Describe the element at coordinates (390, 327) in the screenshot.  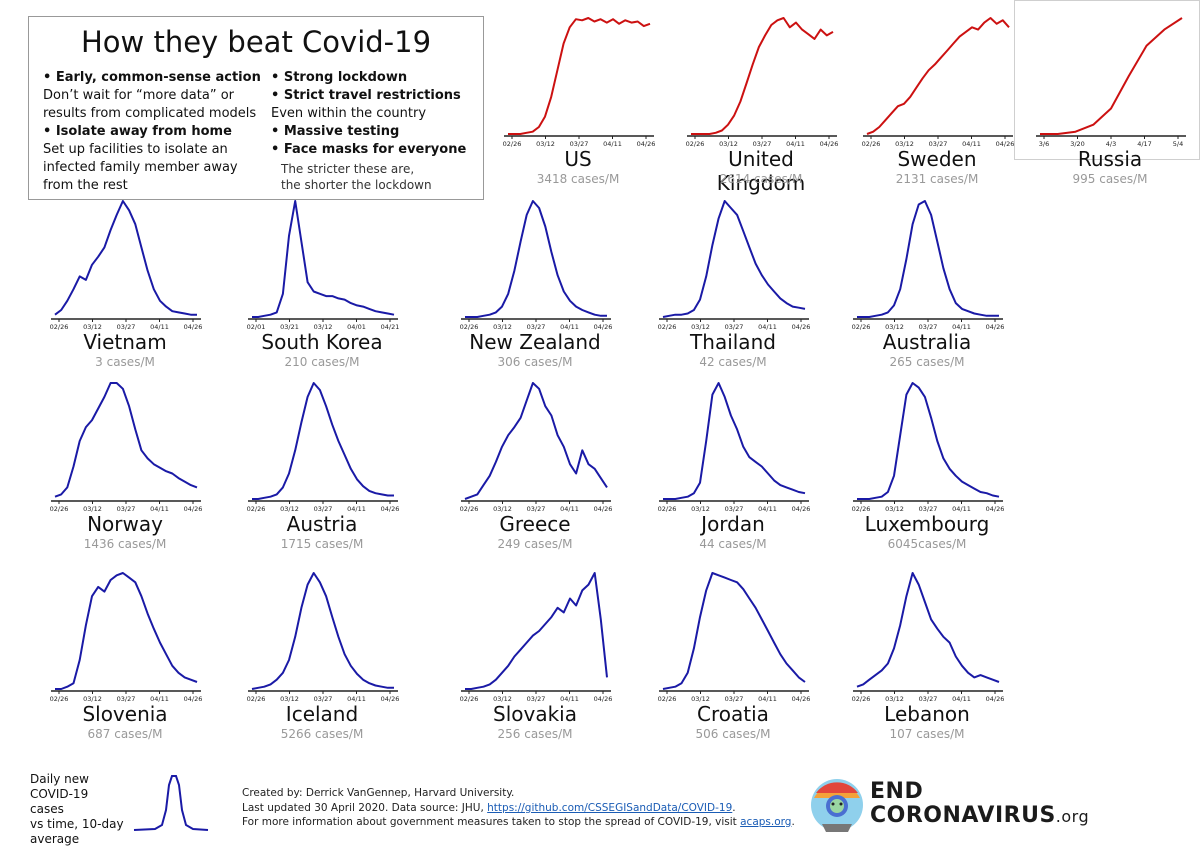
I see `x-tick-label: 04/21` at that location.